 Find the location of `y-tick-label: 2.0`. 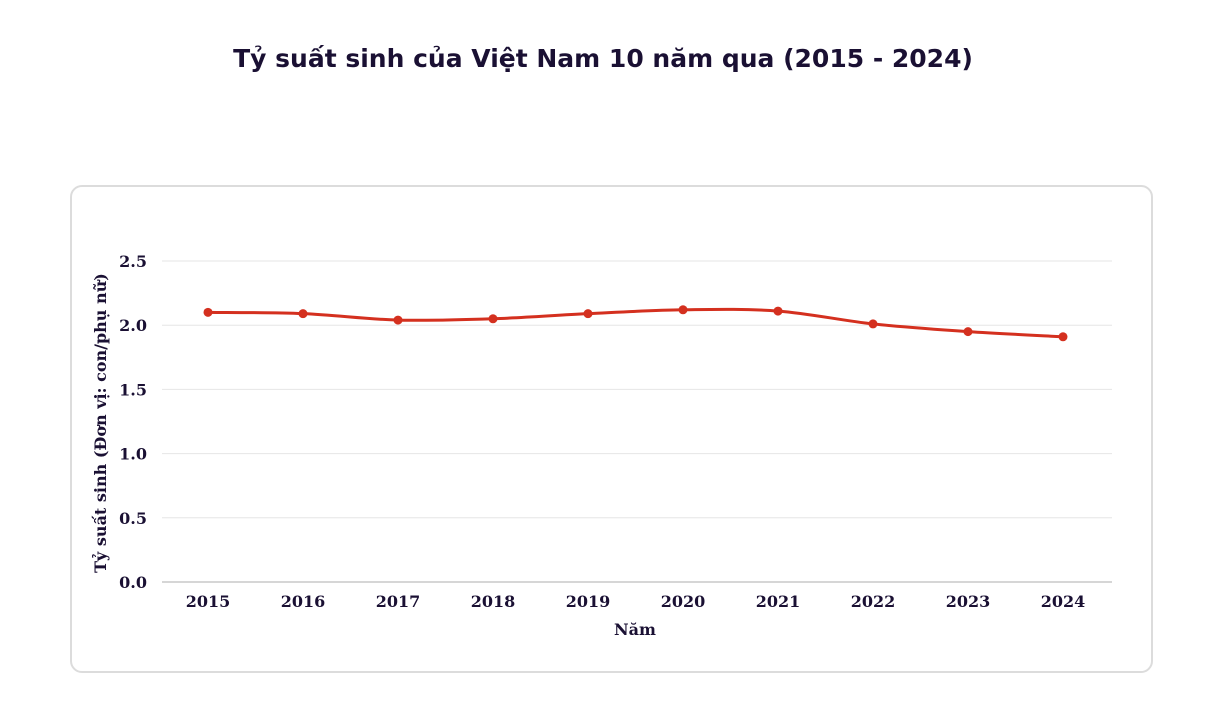

y-tick-label: 2.0 is located at coordinates (133, 325).